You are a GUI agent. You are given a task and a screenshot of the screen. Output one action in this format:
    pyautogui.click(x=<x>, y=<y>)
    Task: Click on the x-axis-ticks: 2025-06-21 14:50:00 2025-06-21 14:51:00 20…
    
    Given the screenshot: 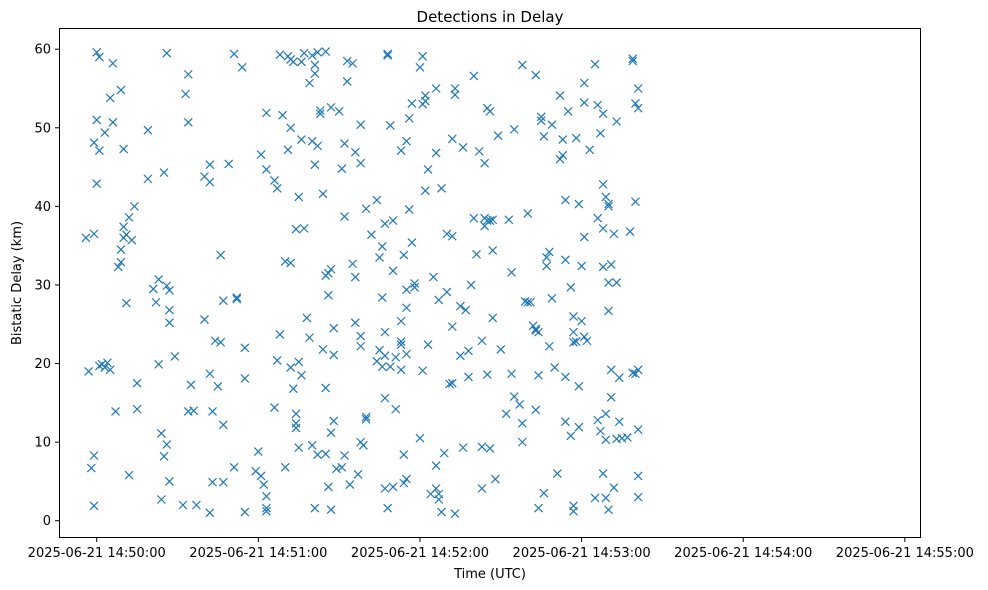 What is the action you would take?
    pyautogui.click(x=501, y=549)
    